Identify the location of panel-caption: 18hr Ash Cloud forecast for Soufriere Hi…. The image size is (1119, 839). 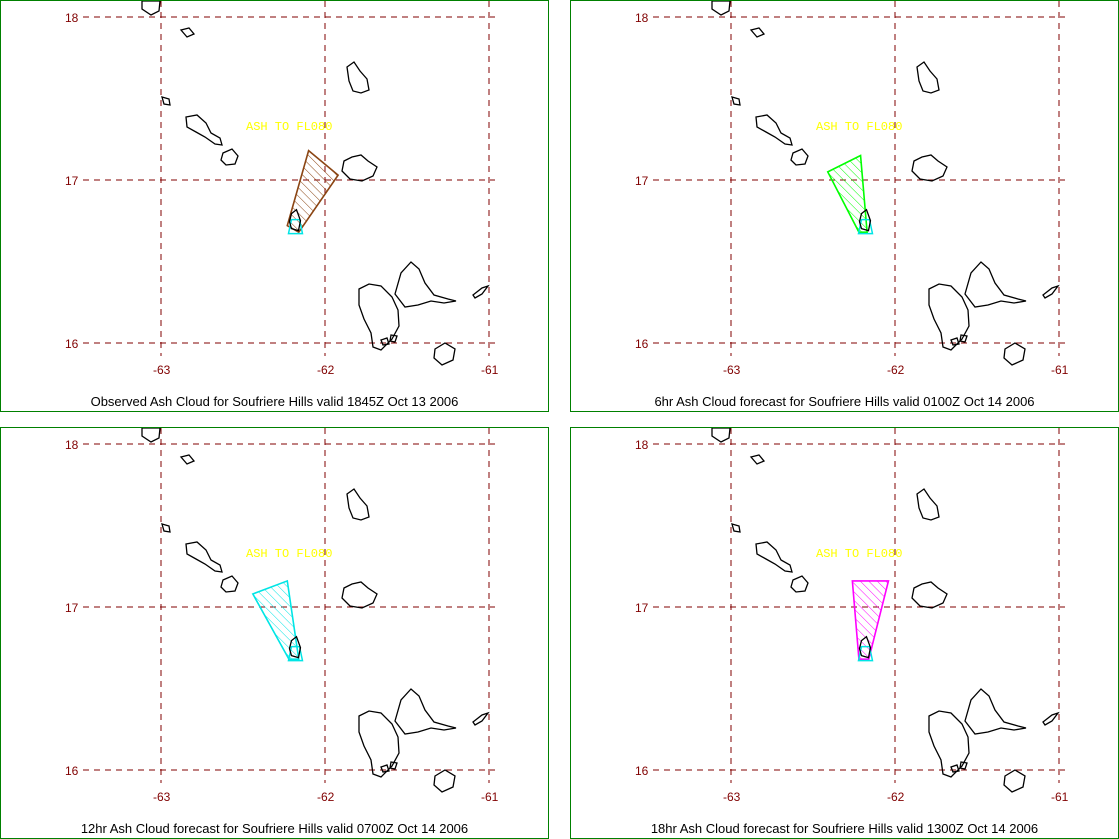
(844, 828).